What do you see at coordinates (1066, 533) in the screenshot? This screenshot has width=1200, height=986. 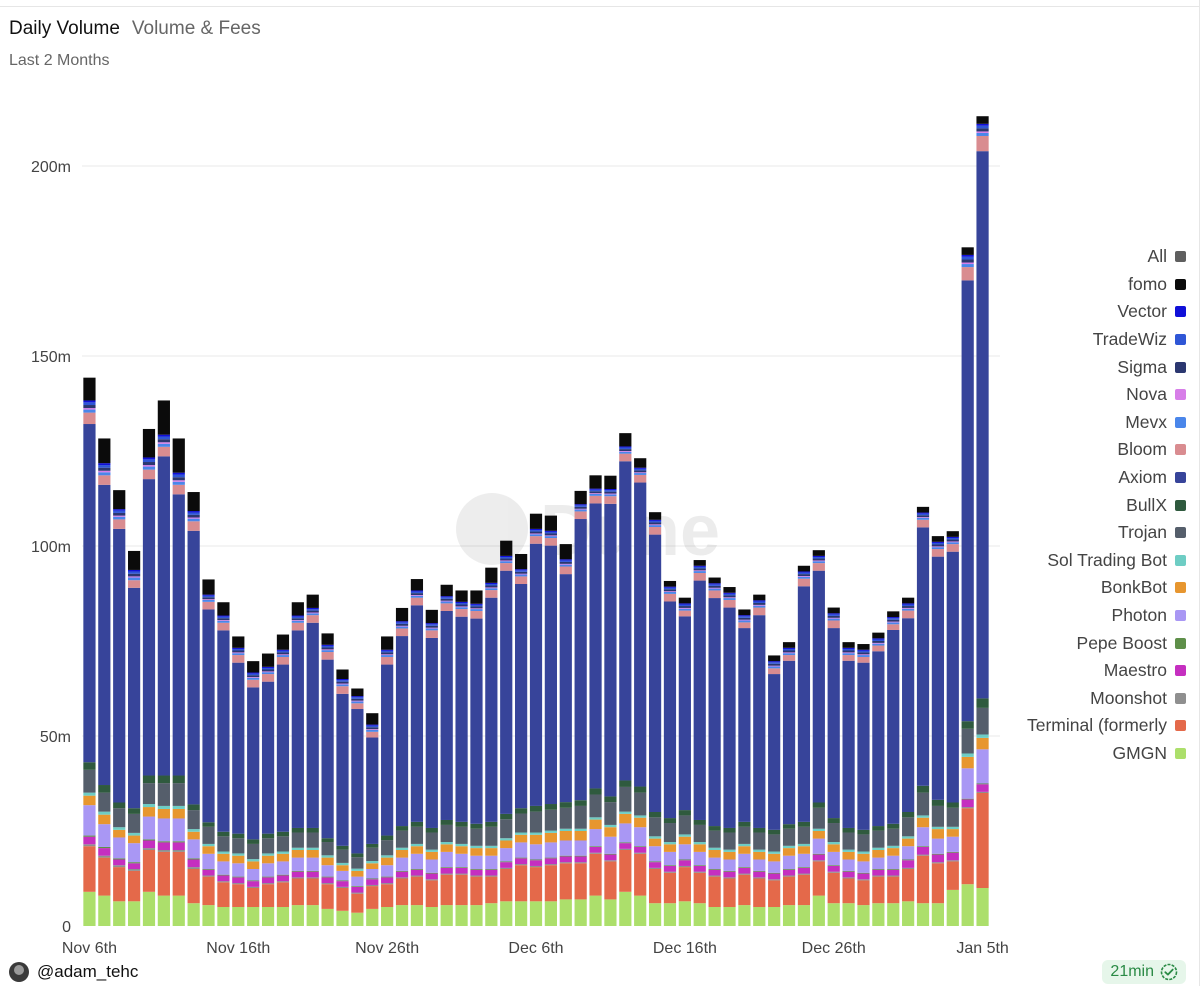 I see `legend-item: Trojan` at bounding box center [1066, 533].